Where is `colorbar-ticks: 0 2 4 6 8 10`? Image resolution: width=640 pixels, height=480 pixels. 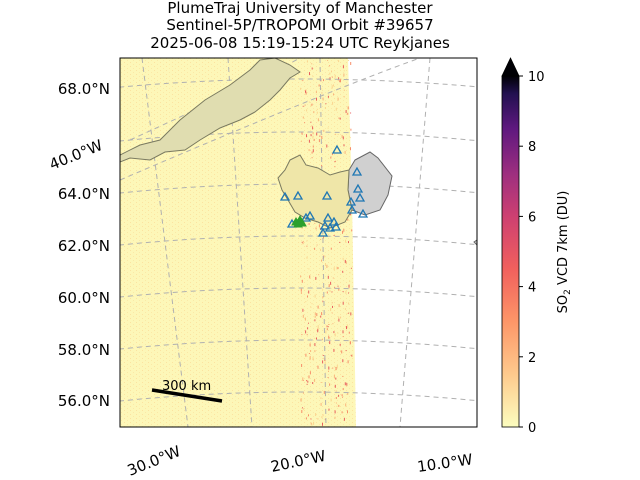 colorbar-ticks: 0 2 4 6 8 10 is located at coordinates (532, 253).